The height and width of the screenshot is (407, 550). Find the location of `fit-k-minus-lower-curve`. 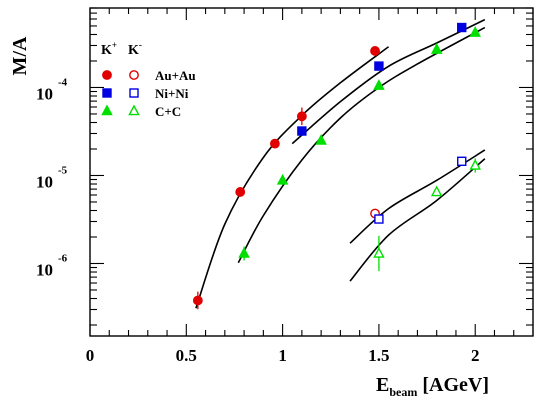

fit-k-minus-lower-curve is located at coordinates (417, 220).